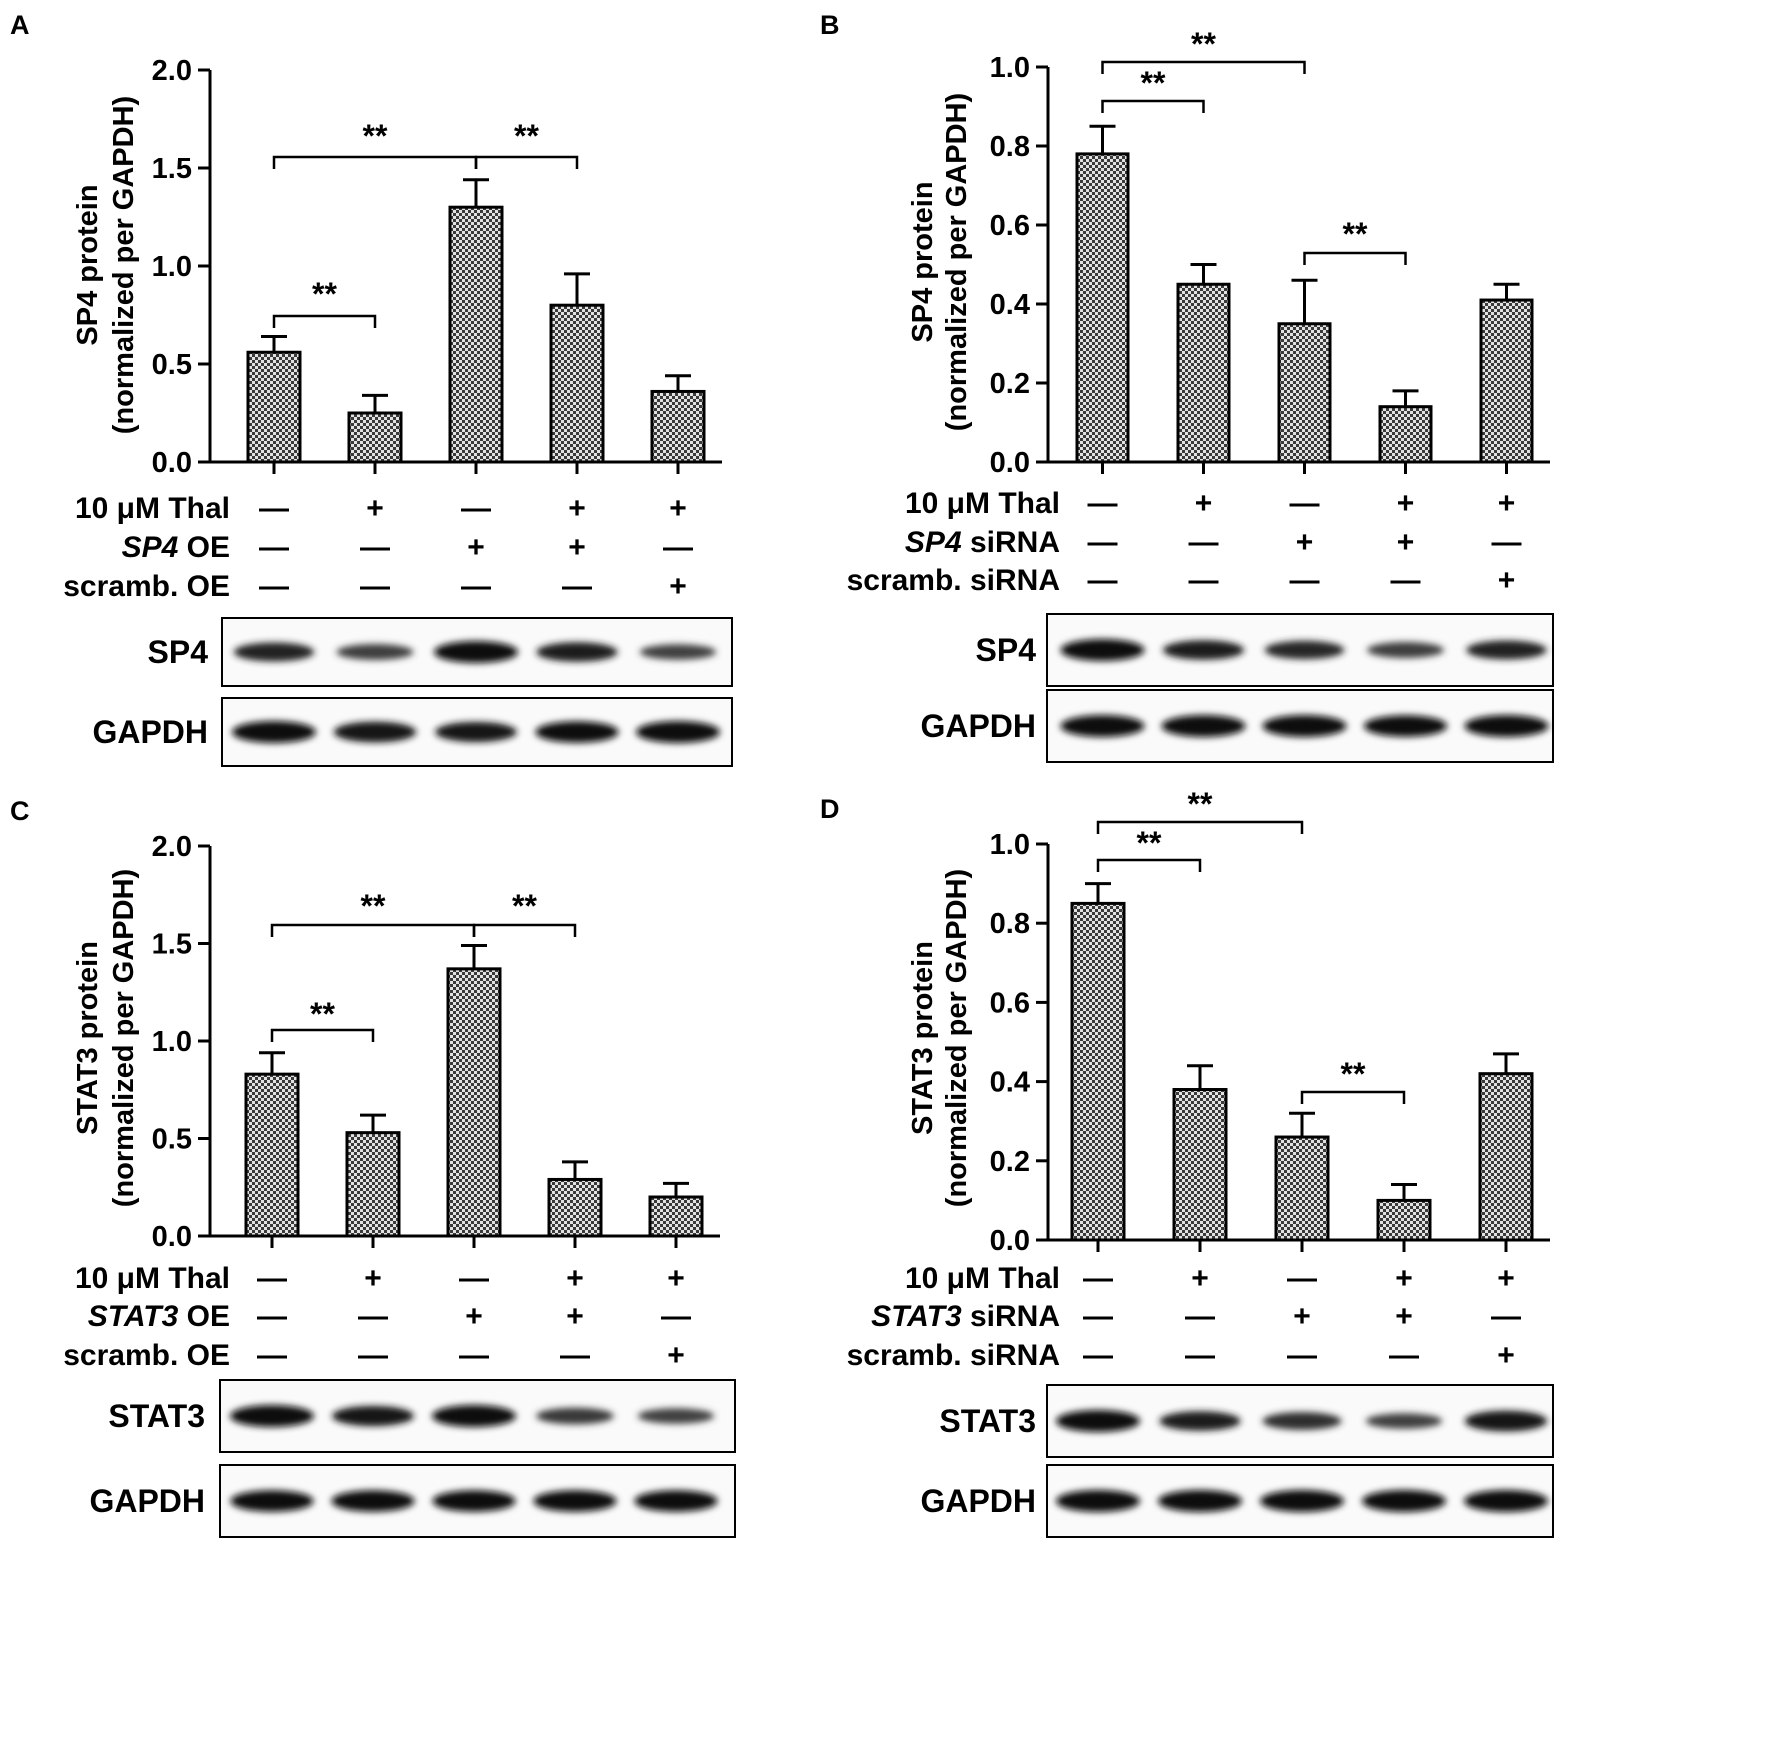 The height and width of the screenshot is (1742, 1775). I want to click on panel-letter: C, so click(20, 811).